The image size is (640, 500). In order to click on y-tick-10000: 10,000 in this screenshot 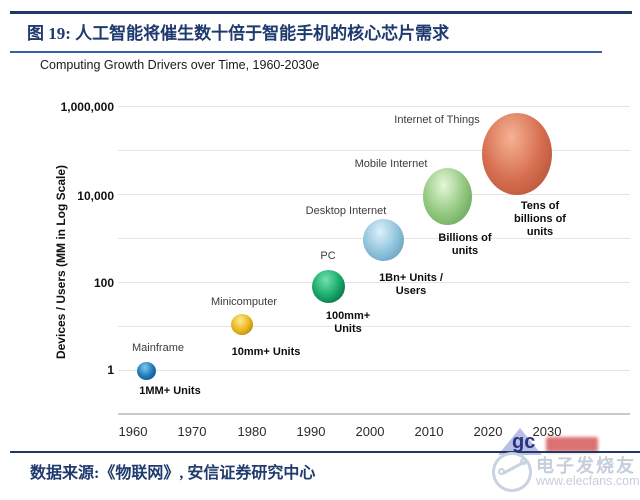, I will do `click(95, 196)`.